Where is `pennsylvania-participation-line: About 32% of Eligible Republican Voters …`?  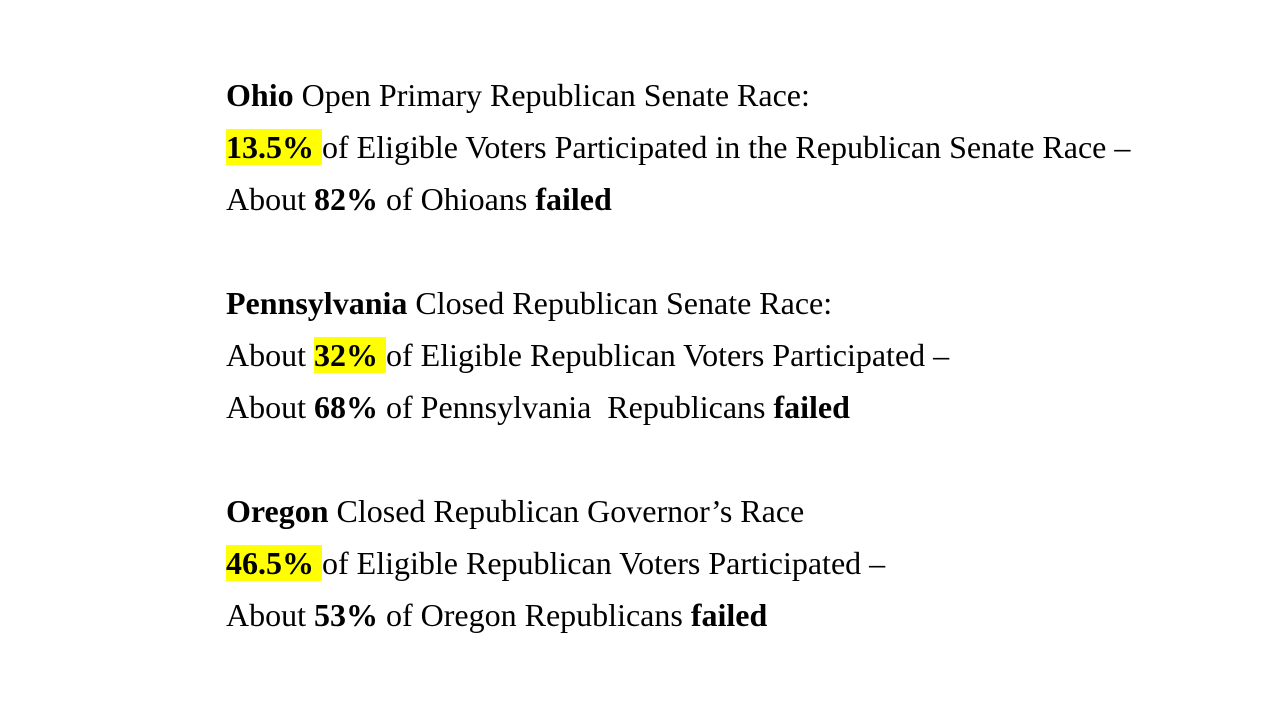
pennsylvania-participation-line: About 32% of Eligible Republican Voters … is located at coordinates (716, 355).